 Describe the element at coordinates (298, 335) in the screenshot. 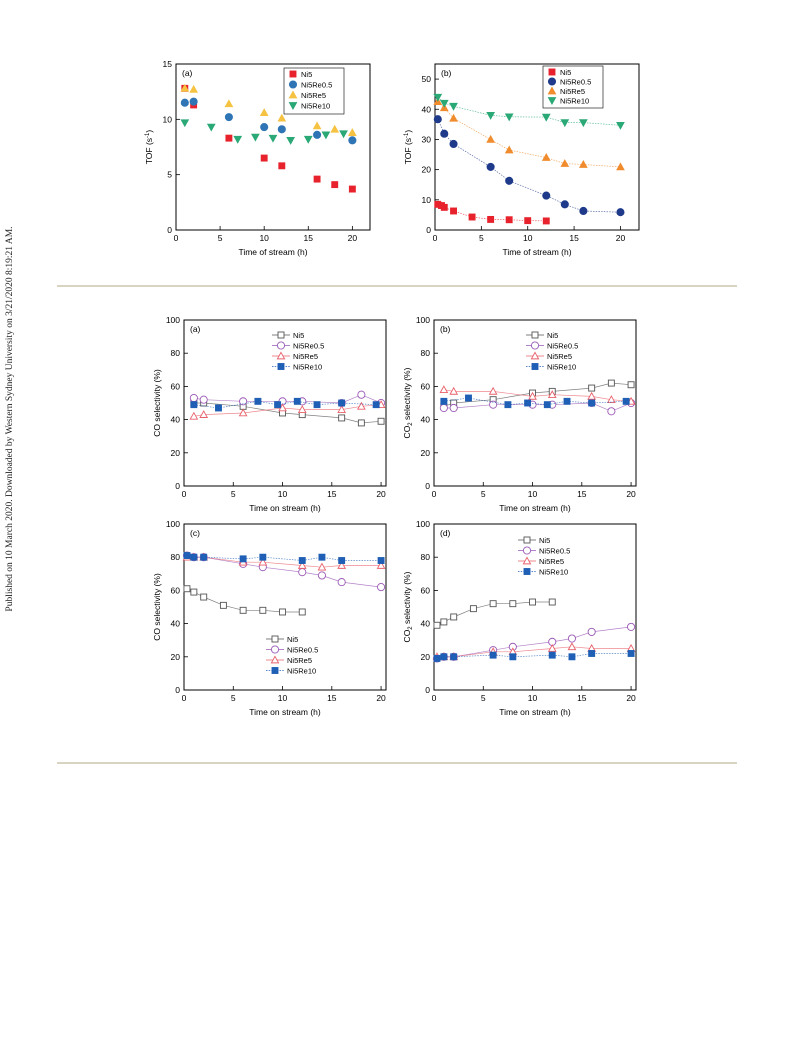

I see `legend-label: Ni5` at that location.